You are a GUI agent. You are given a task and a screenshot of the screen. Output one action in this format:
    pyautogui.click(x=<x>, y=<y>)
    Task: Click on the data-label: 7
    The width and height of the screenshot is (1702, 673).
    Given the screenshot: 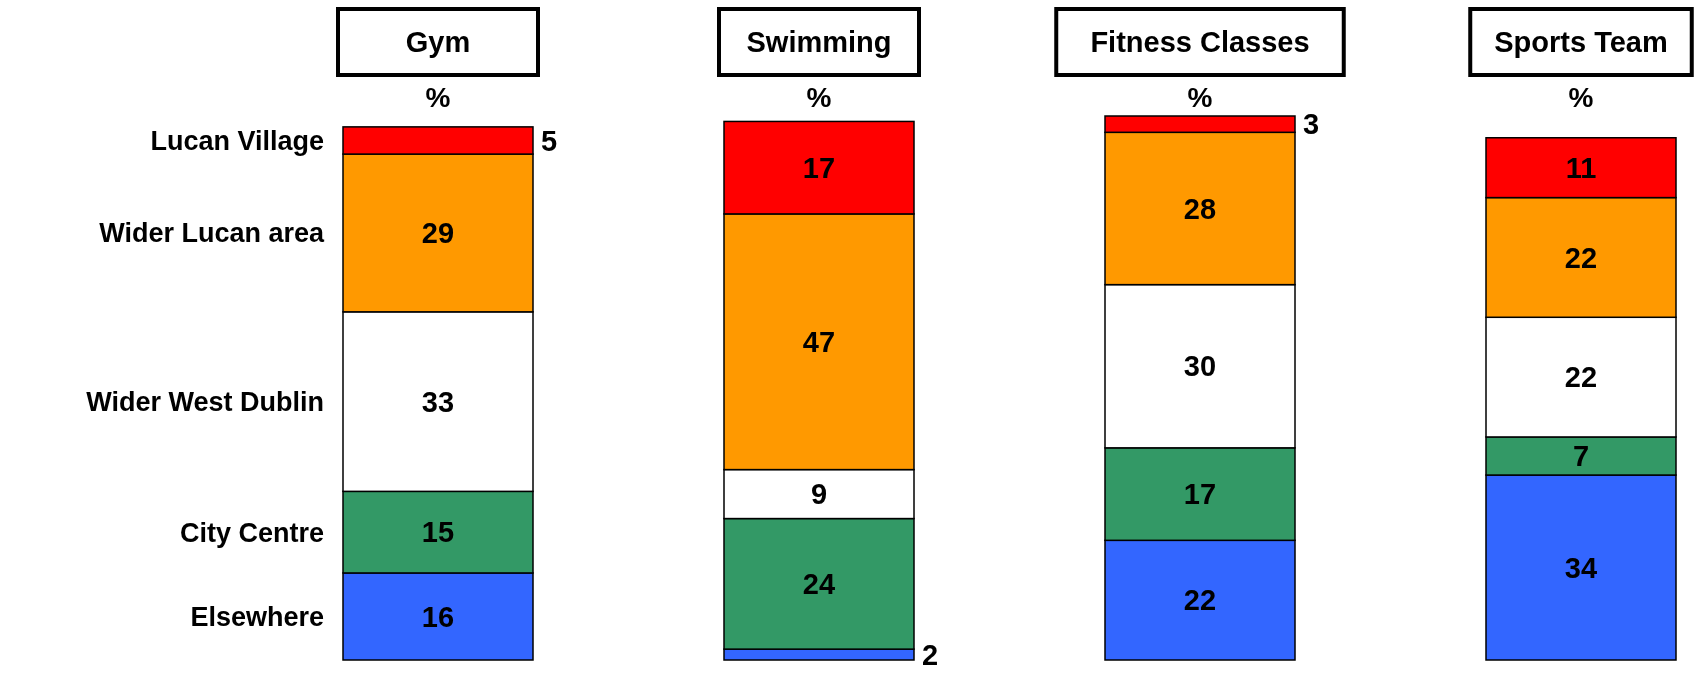 What is the action you would take?
    pyautogui.click(x=1581, y=456)
    